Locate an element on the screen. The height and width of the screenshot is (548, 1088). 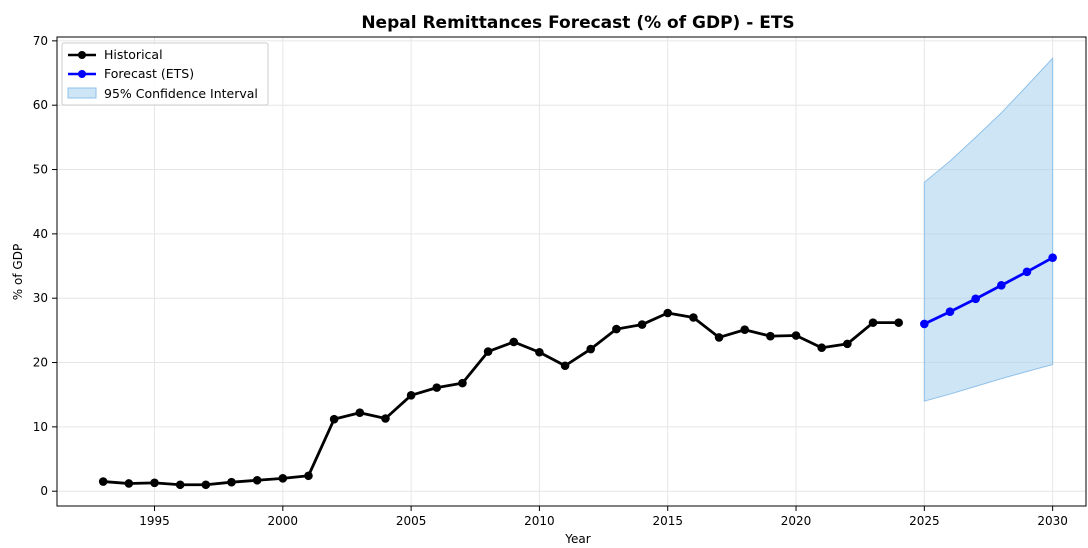
x-tick-label: 2000 is located at coordinates (283, 521).